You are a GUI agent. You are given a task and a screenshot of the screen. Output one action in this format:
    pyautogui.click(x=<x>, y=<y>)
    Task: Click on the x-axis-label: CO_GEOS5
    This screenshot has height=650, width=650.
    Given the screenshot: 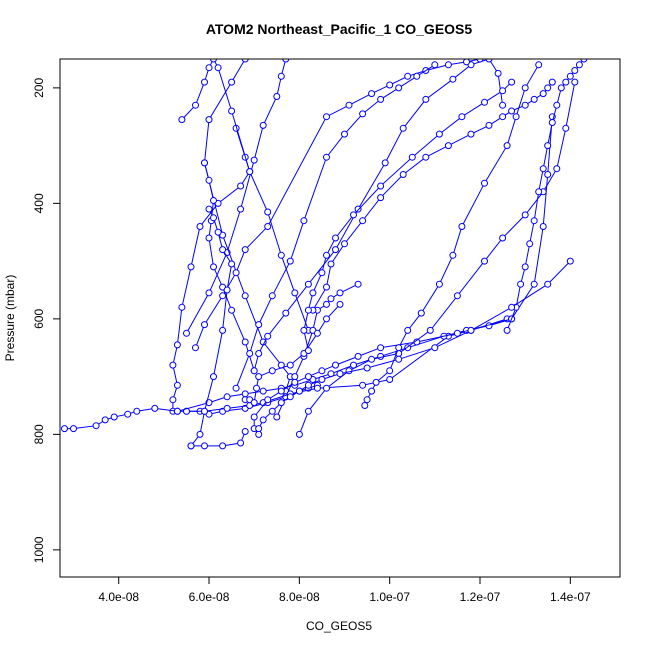 What is the action you would take?
    pyautogui.click(x=339, y=626)
    